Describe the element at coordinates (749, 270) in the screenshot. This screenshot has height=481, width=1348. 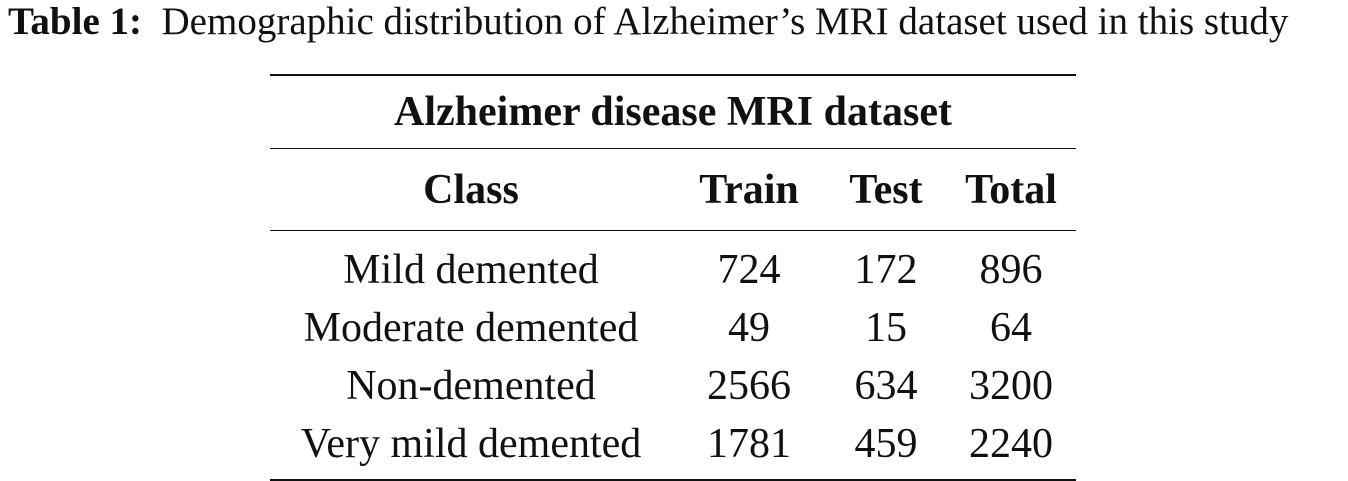
I see `cell-train: 724` at that location.